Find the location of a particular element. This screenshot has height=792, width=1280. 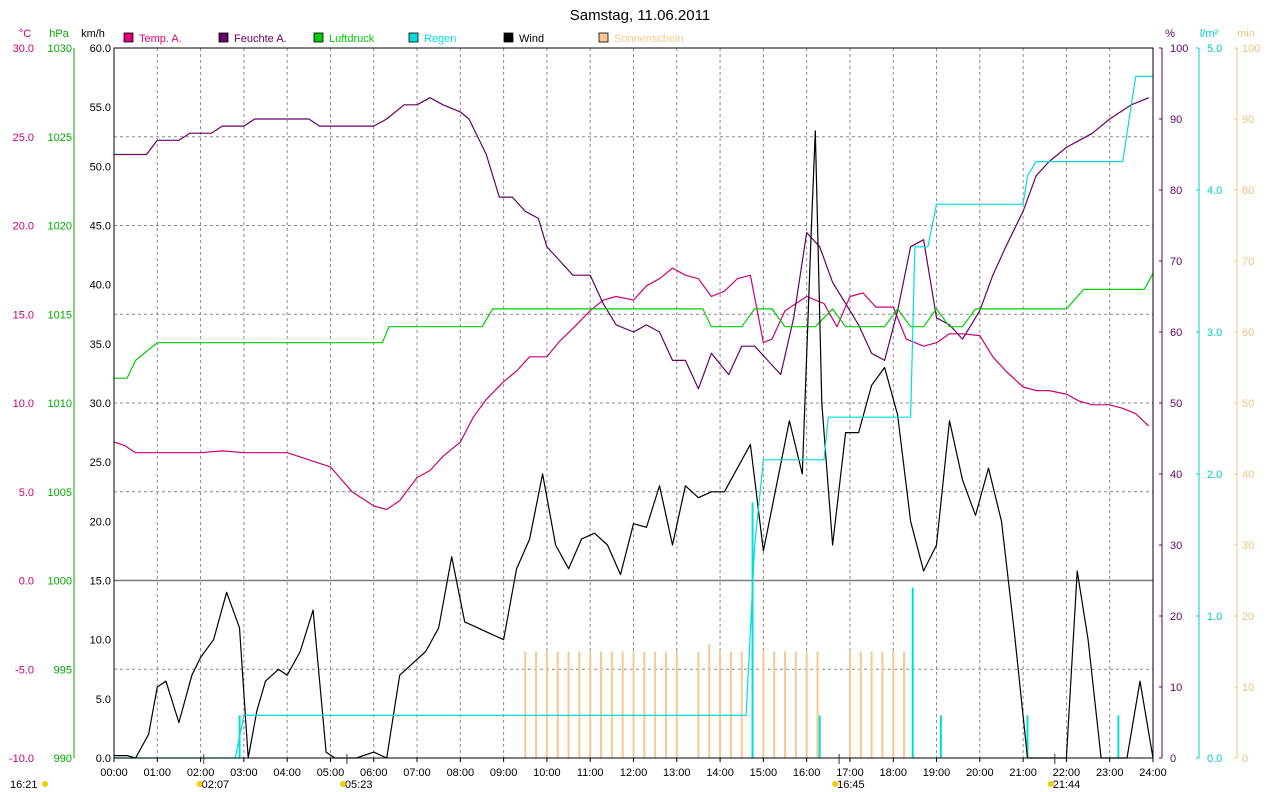

tick-label-rain: 5.0 is located at coordinates (1214, 49).